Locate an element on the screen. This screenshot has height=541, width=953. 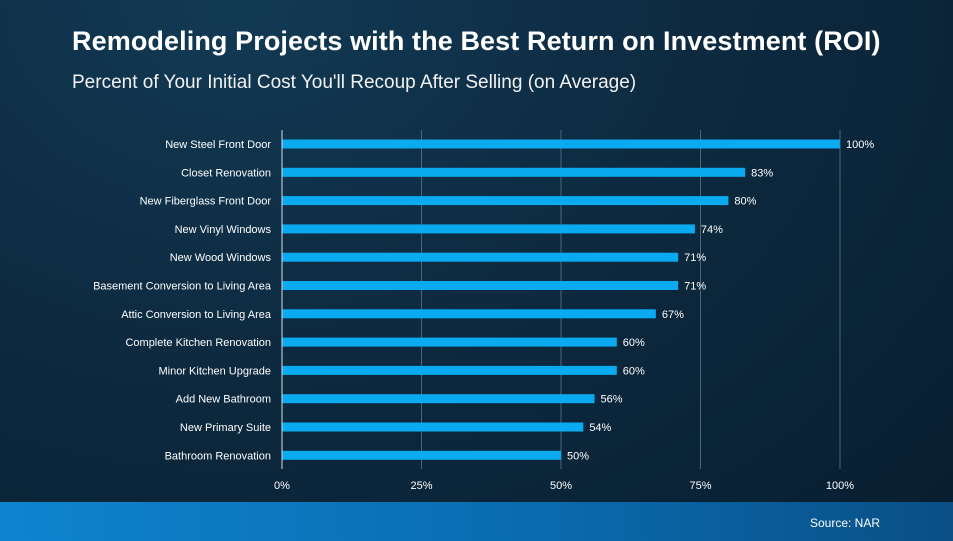
category-label: New Primary Suite is located at coordinates (225, 428).